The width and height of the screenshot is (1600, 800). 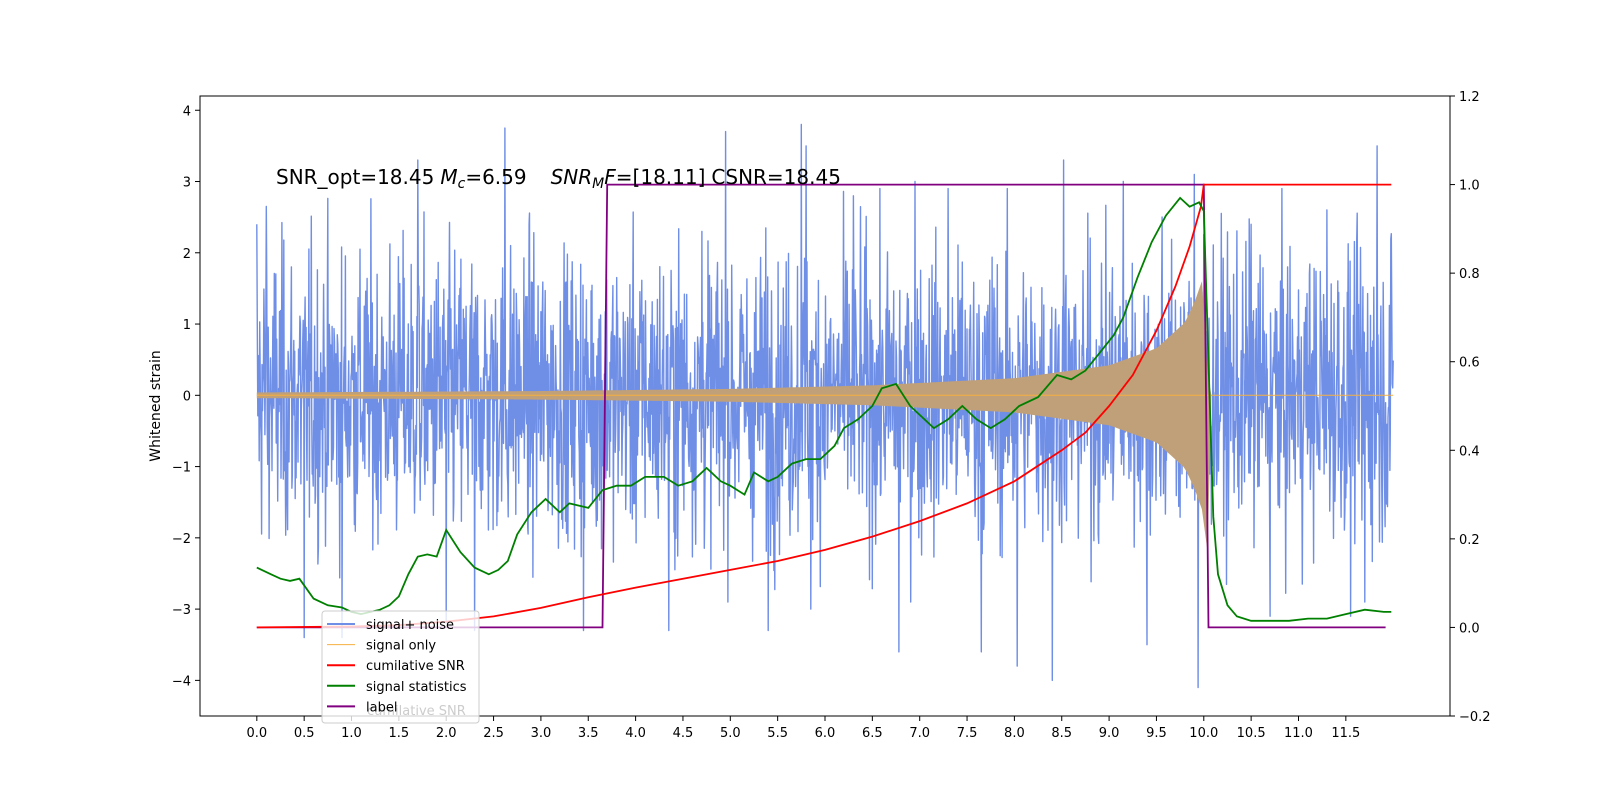 I want to click on y-left-tick-label: −2, so click(x=181, y=539).